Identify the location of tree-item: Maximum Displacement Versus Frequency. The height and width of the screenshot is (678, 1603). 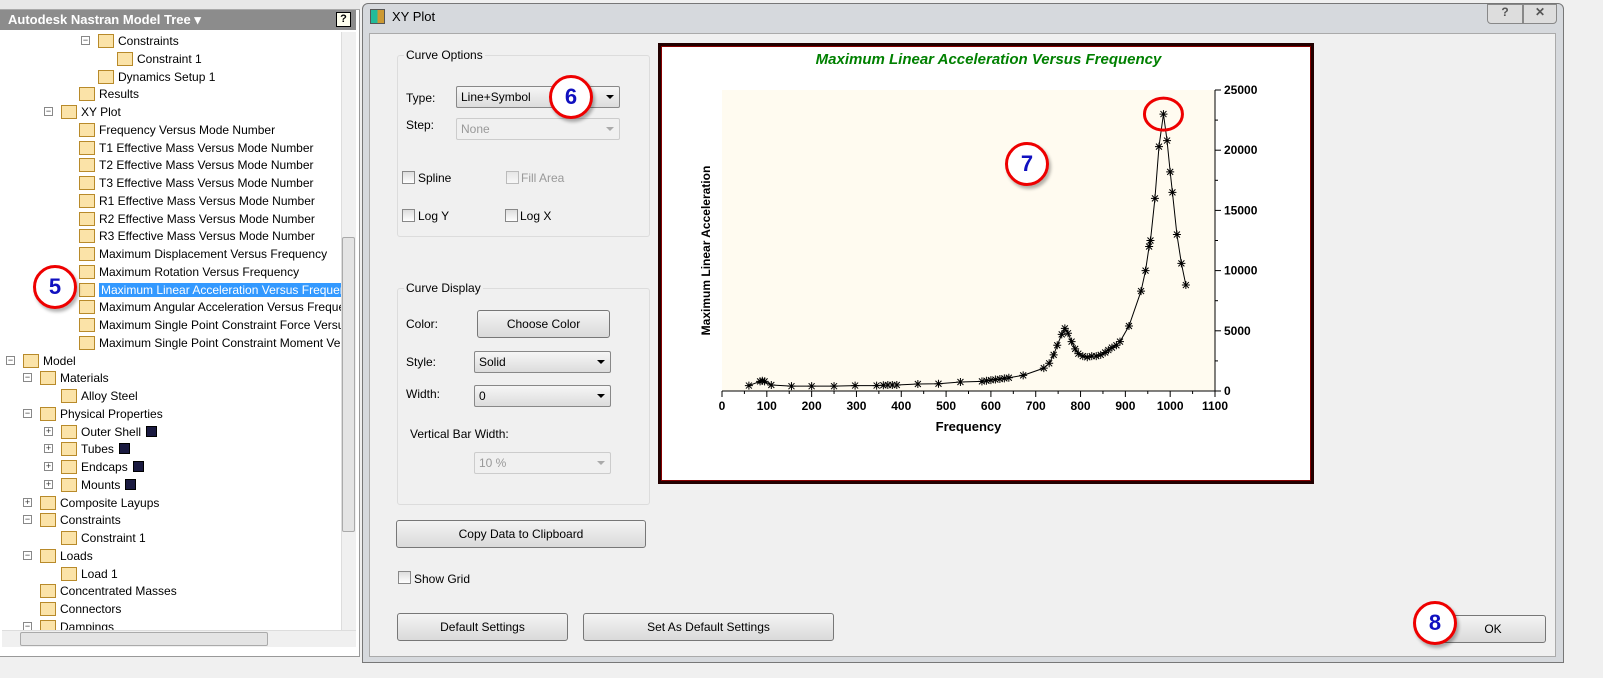
(203, 254).